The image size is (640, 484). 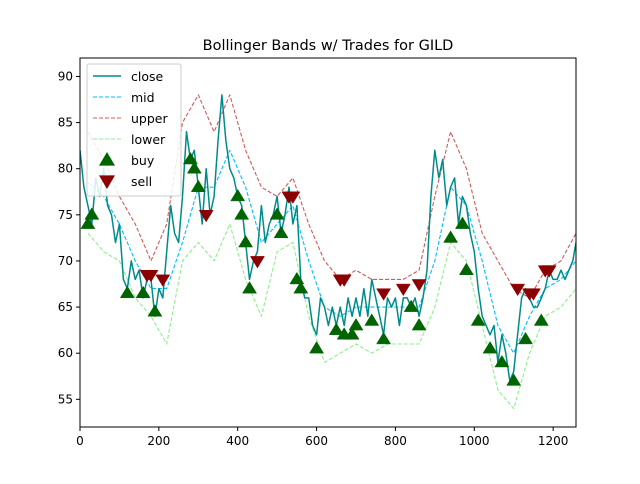 I want to click on y-axis: 55 60 65 70 75 80 85 90, so click(x=69, y=237).